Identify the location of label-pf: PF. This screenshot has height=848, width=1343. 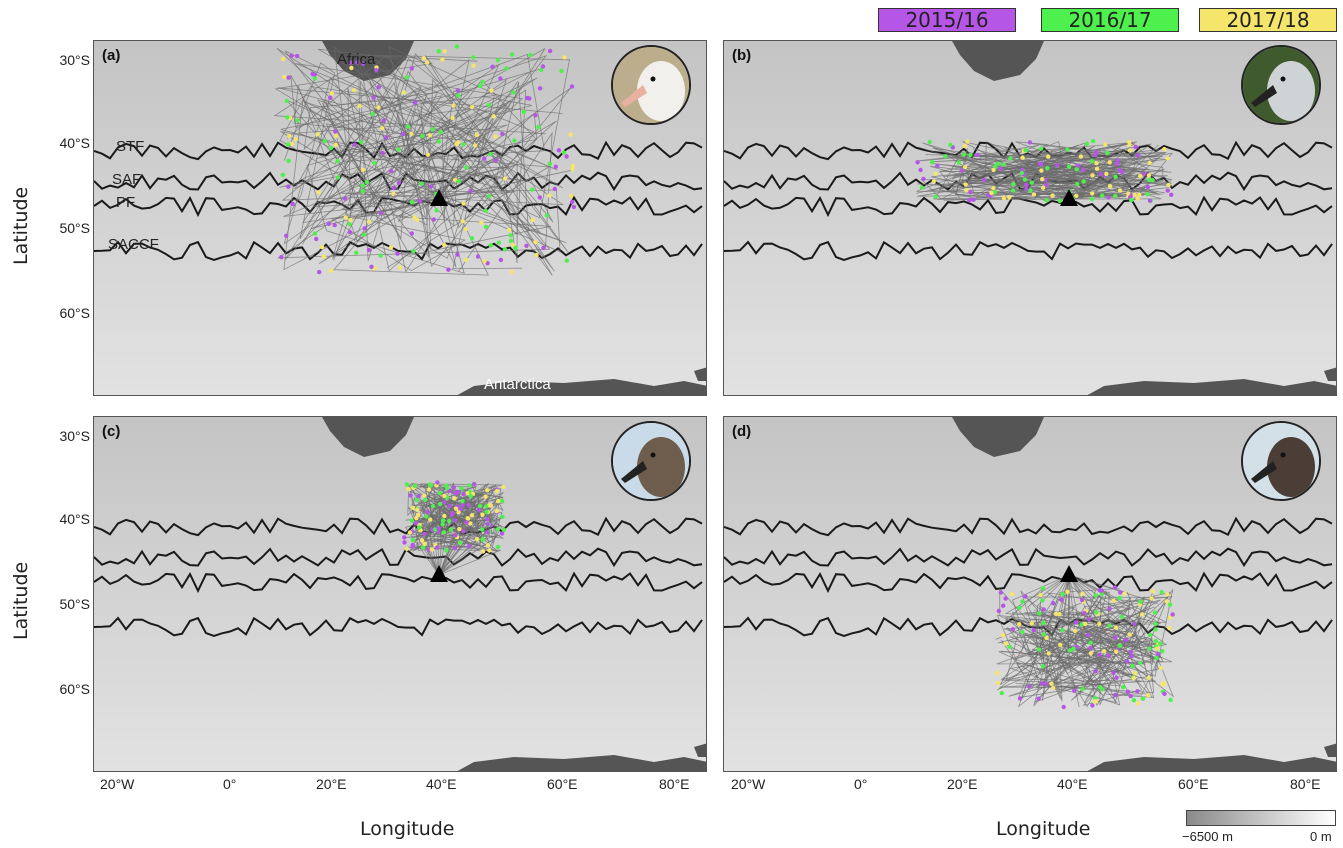
(126, 202).